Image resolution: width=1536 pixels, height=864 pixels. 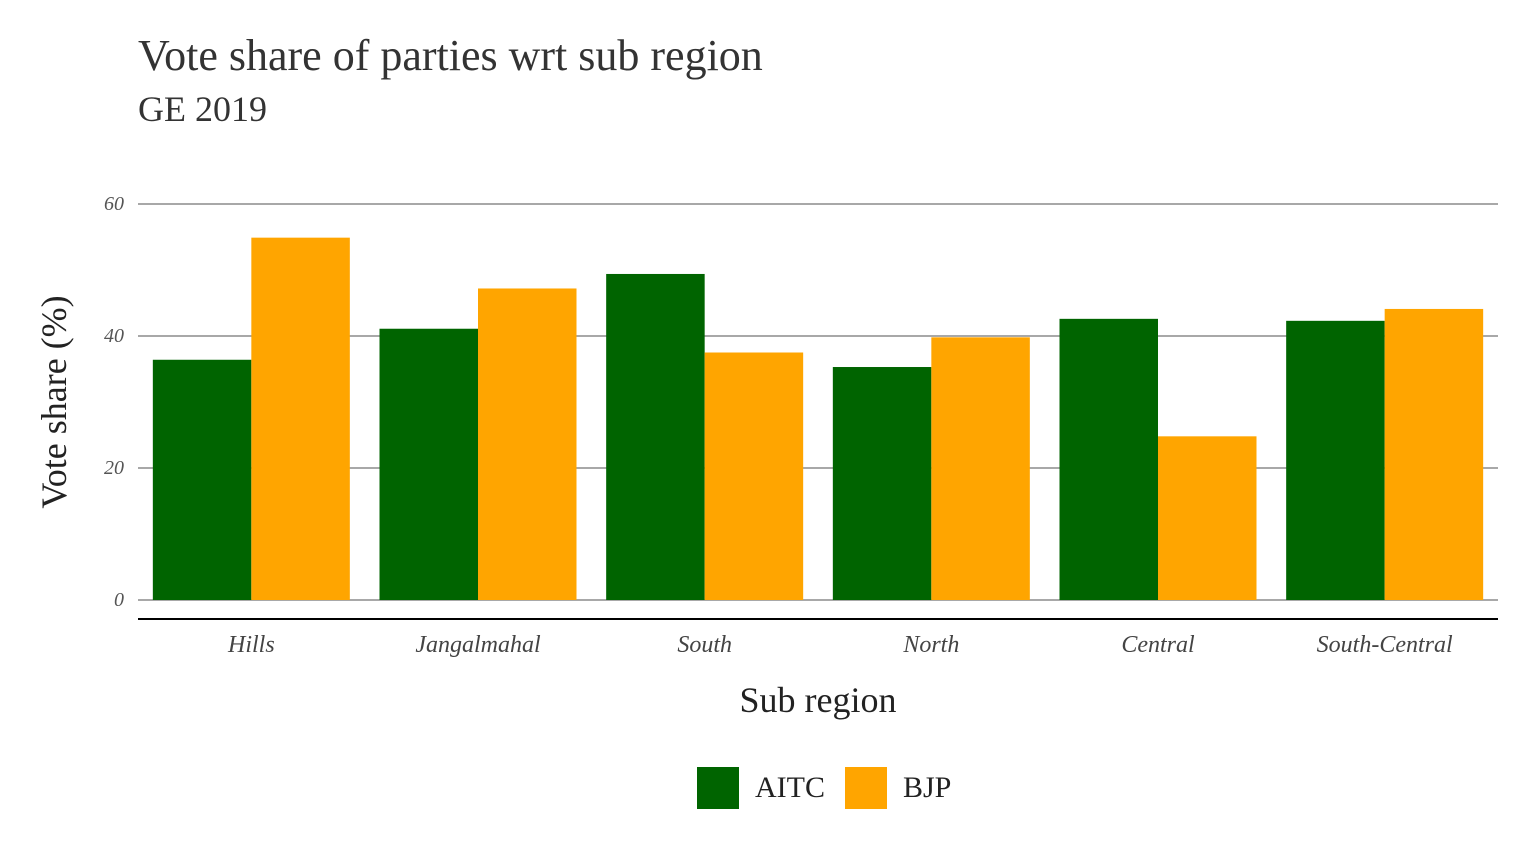 What do you see at coordinates (119, 600) in the screenshot?
I see `y-tick-label: 0` at bounding box center [119, 600].